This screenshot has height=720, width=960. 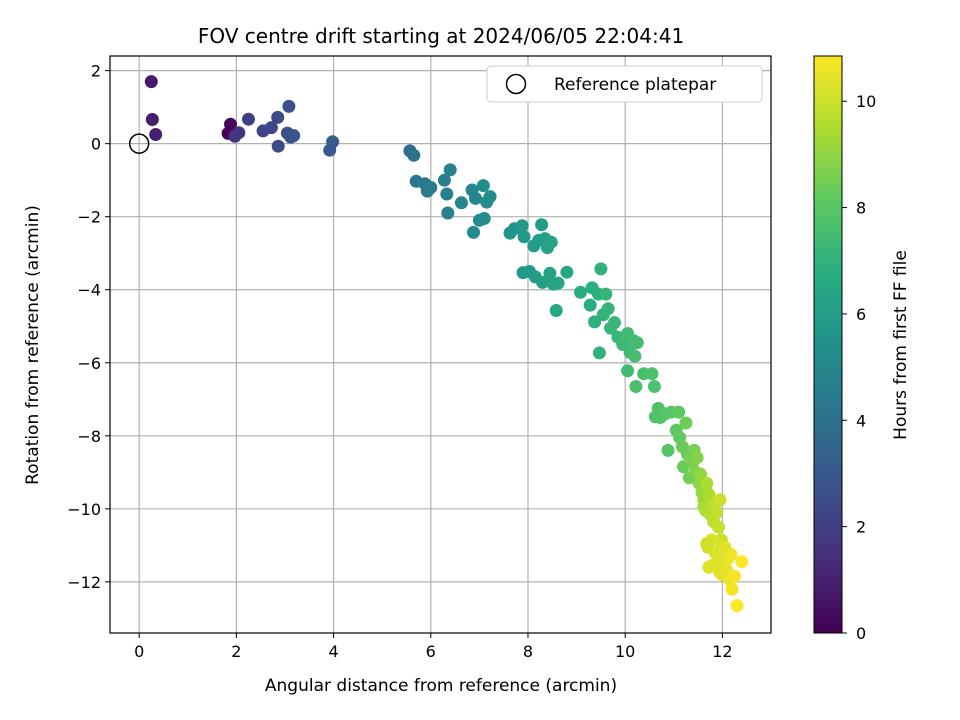 I want to click on x-tick-label: 6, so click(x=431, y=651).